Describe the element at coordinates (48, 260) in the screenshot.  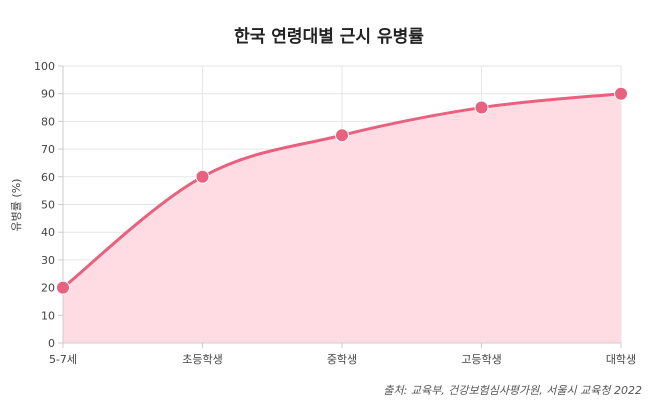
I see `y-tick-label: 30` at that location.